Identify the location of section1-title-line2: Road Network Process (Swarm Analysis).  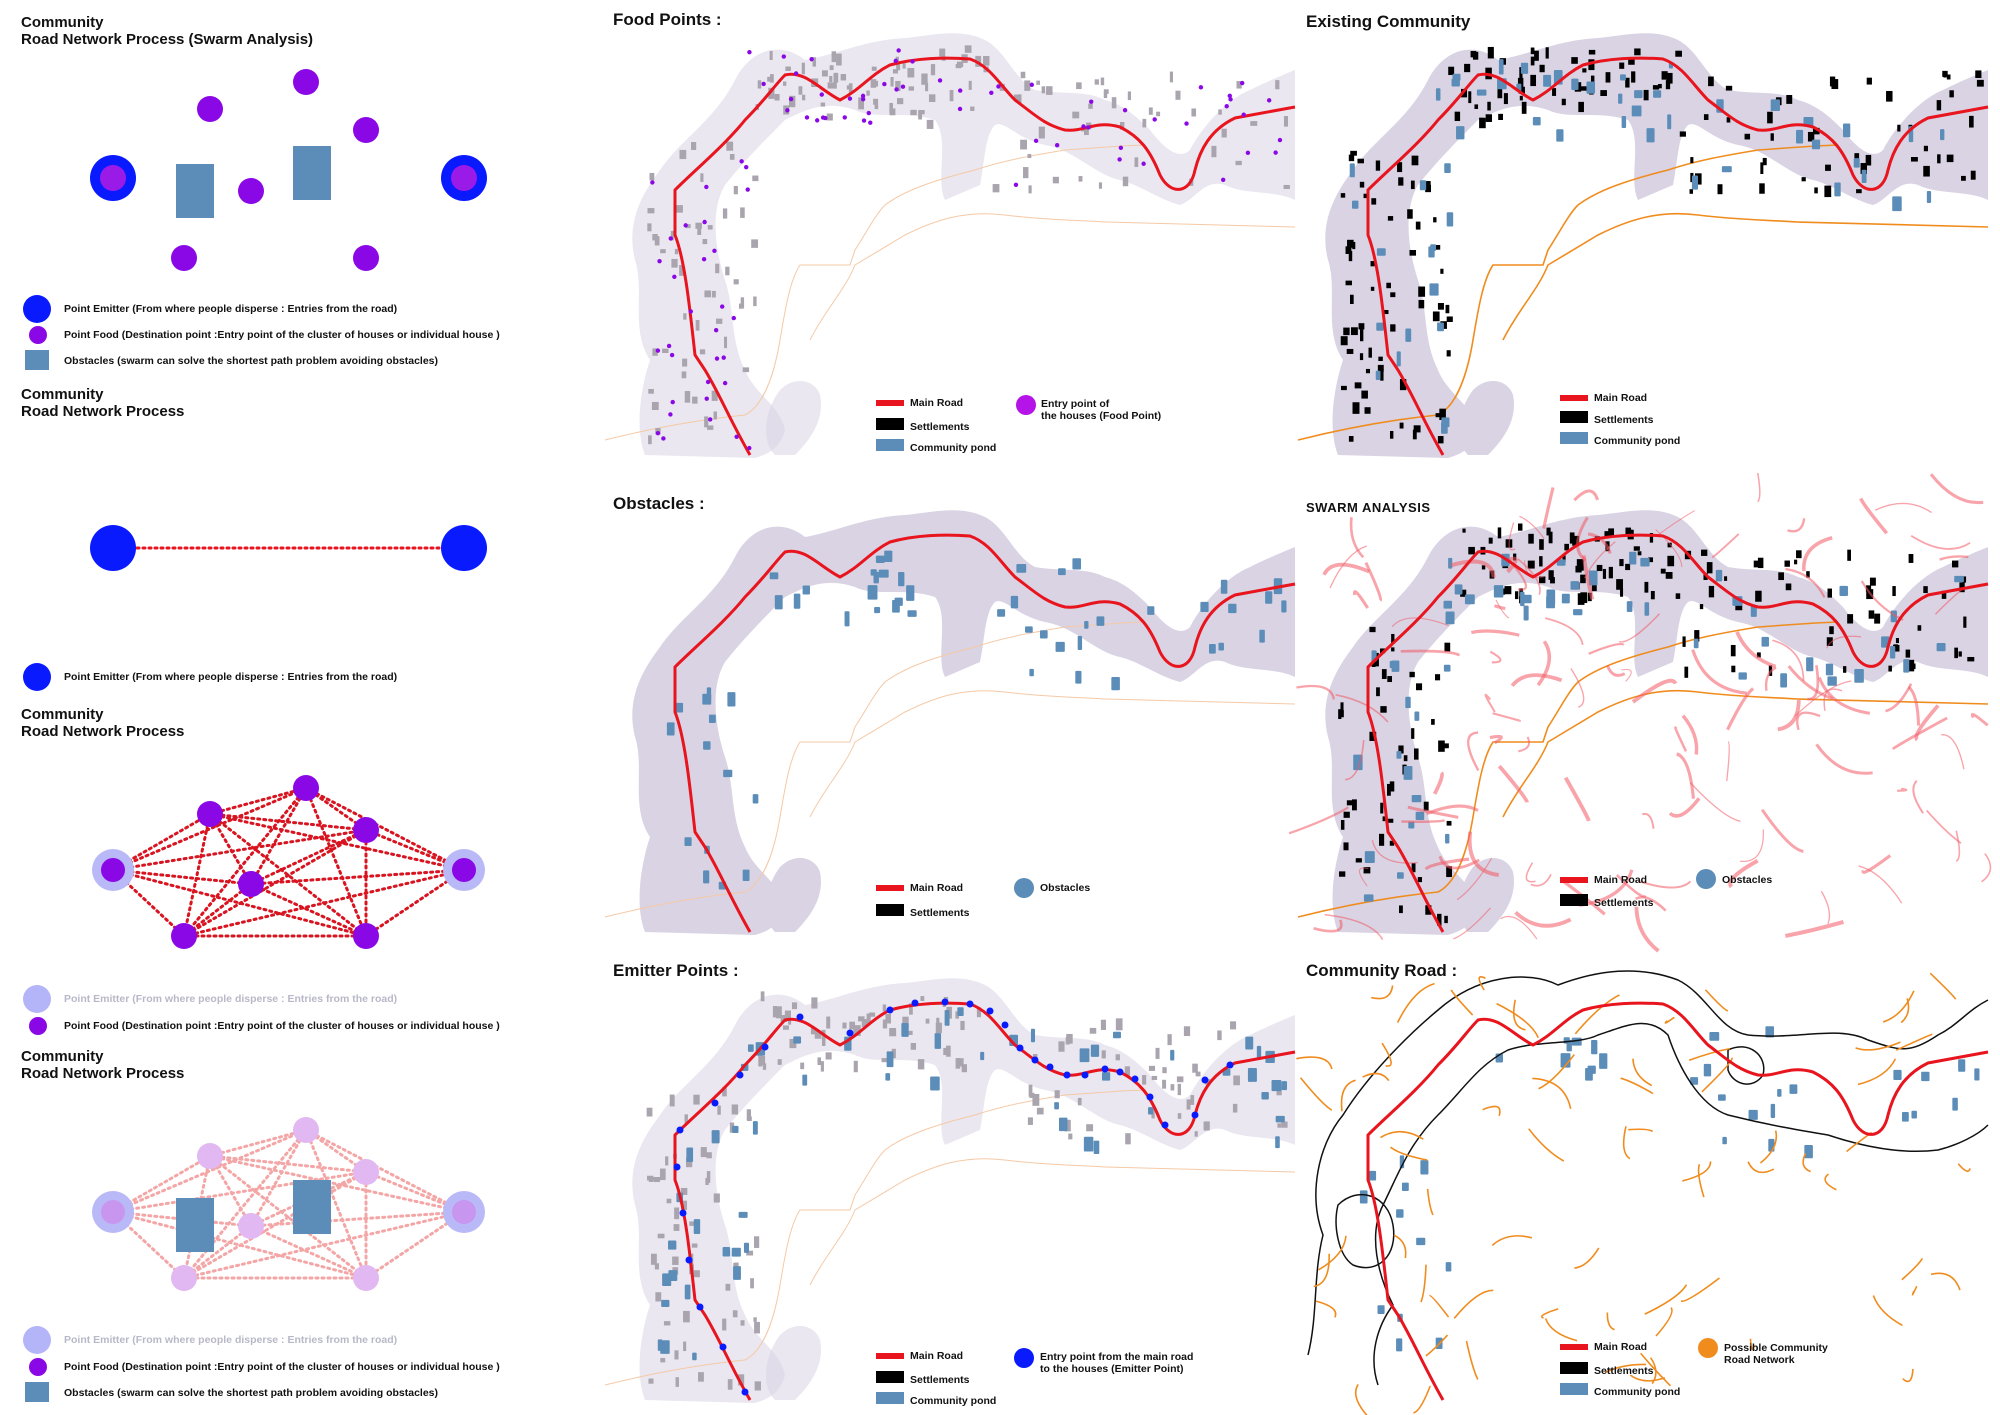
(167, 39).